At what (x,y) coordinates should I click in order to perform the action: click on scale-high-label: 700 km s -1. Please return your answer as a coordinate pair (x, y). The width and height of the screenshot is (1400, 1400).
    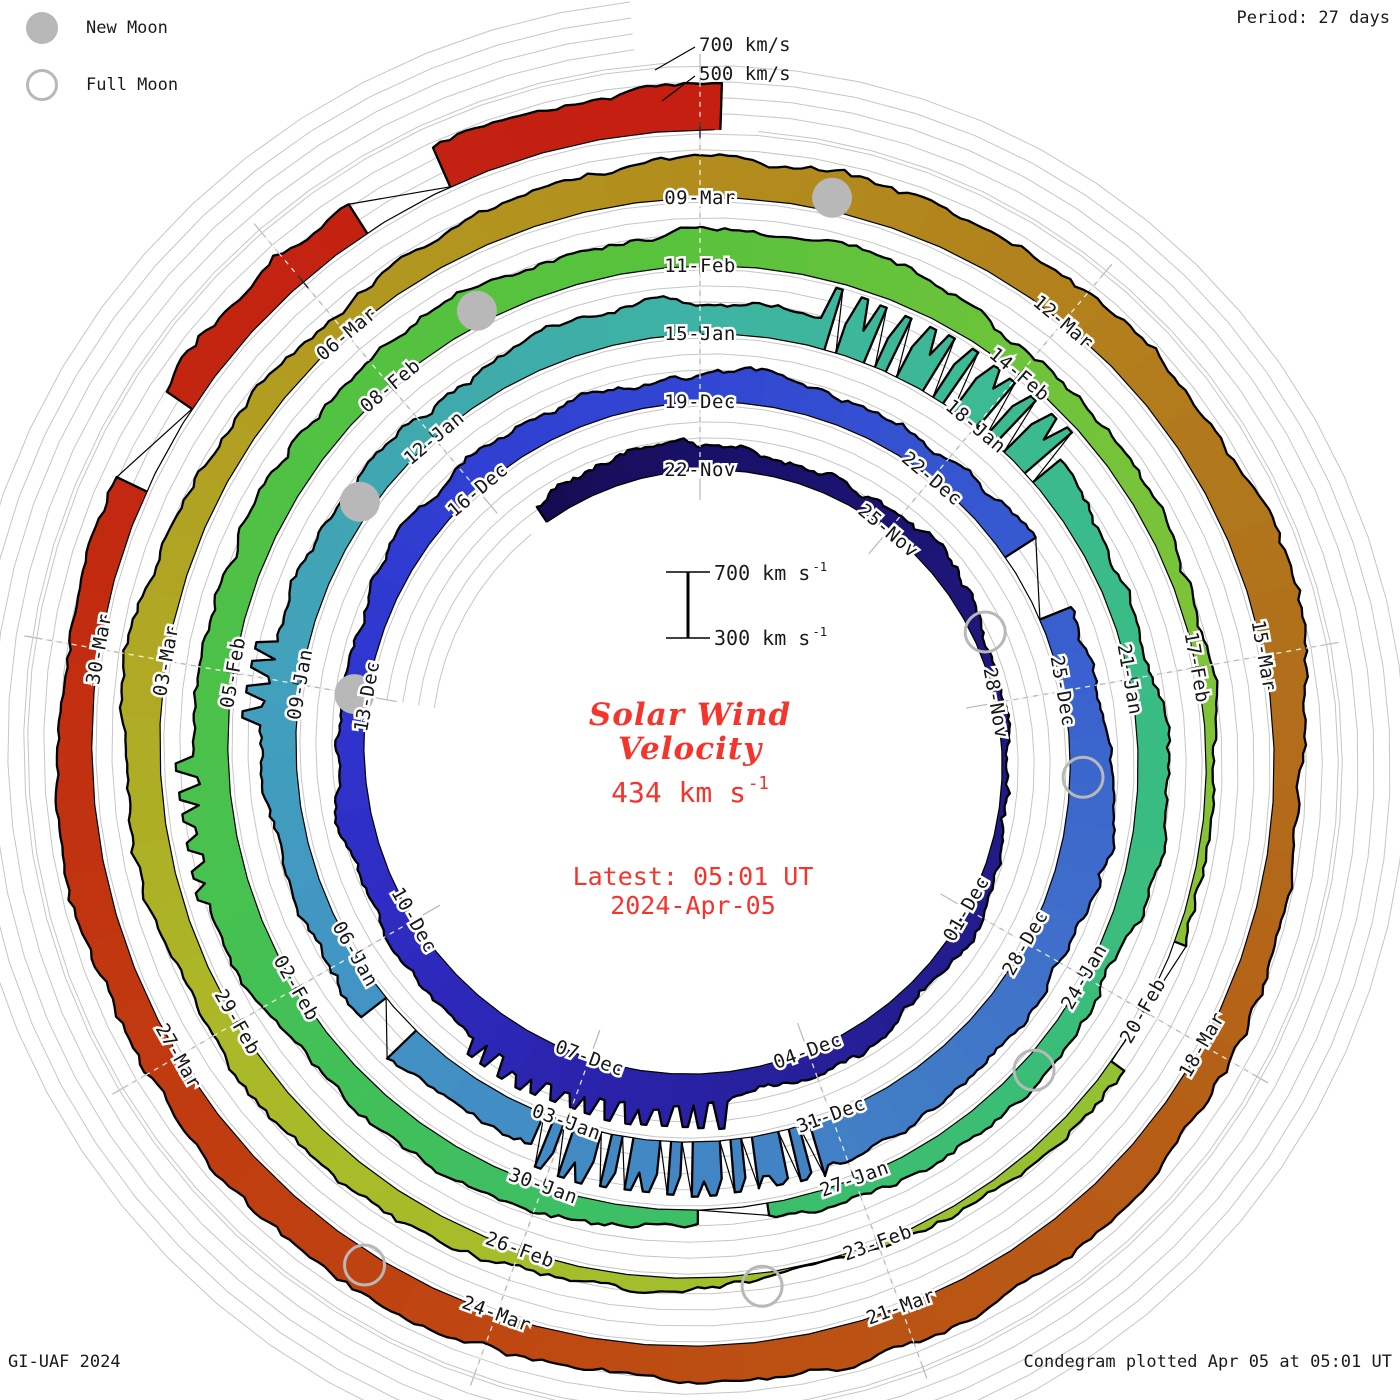
    Looking at the image, I should click on (771, 572).